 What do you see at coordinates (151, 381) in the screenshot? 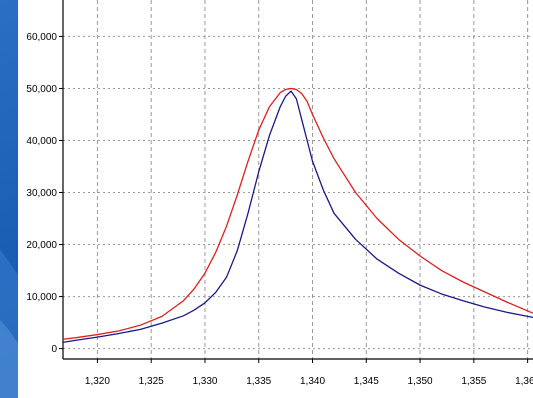
I see `x-tick-label: 1,325` at bounding box center [151, 381].